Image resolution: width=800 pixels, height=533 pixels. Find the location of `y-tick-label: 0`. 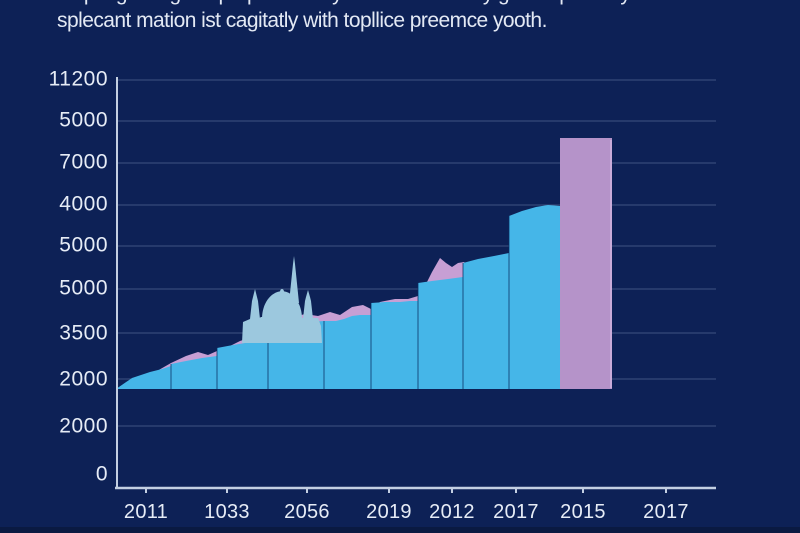

y-tick-label: 0 is located at coordinates (101, 474).